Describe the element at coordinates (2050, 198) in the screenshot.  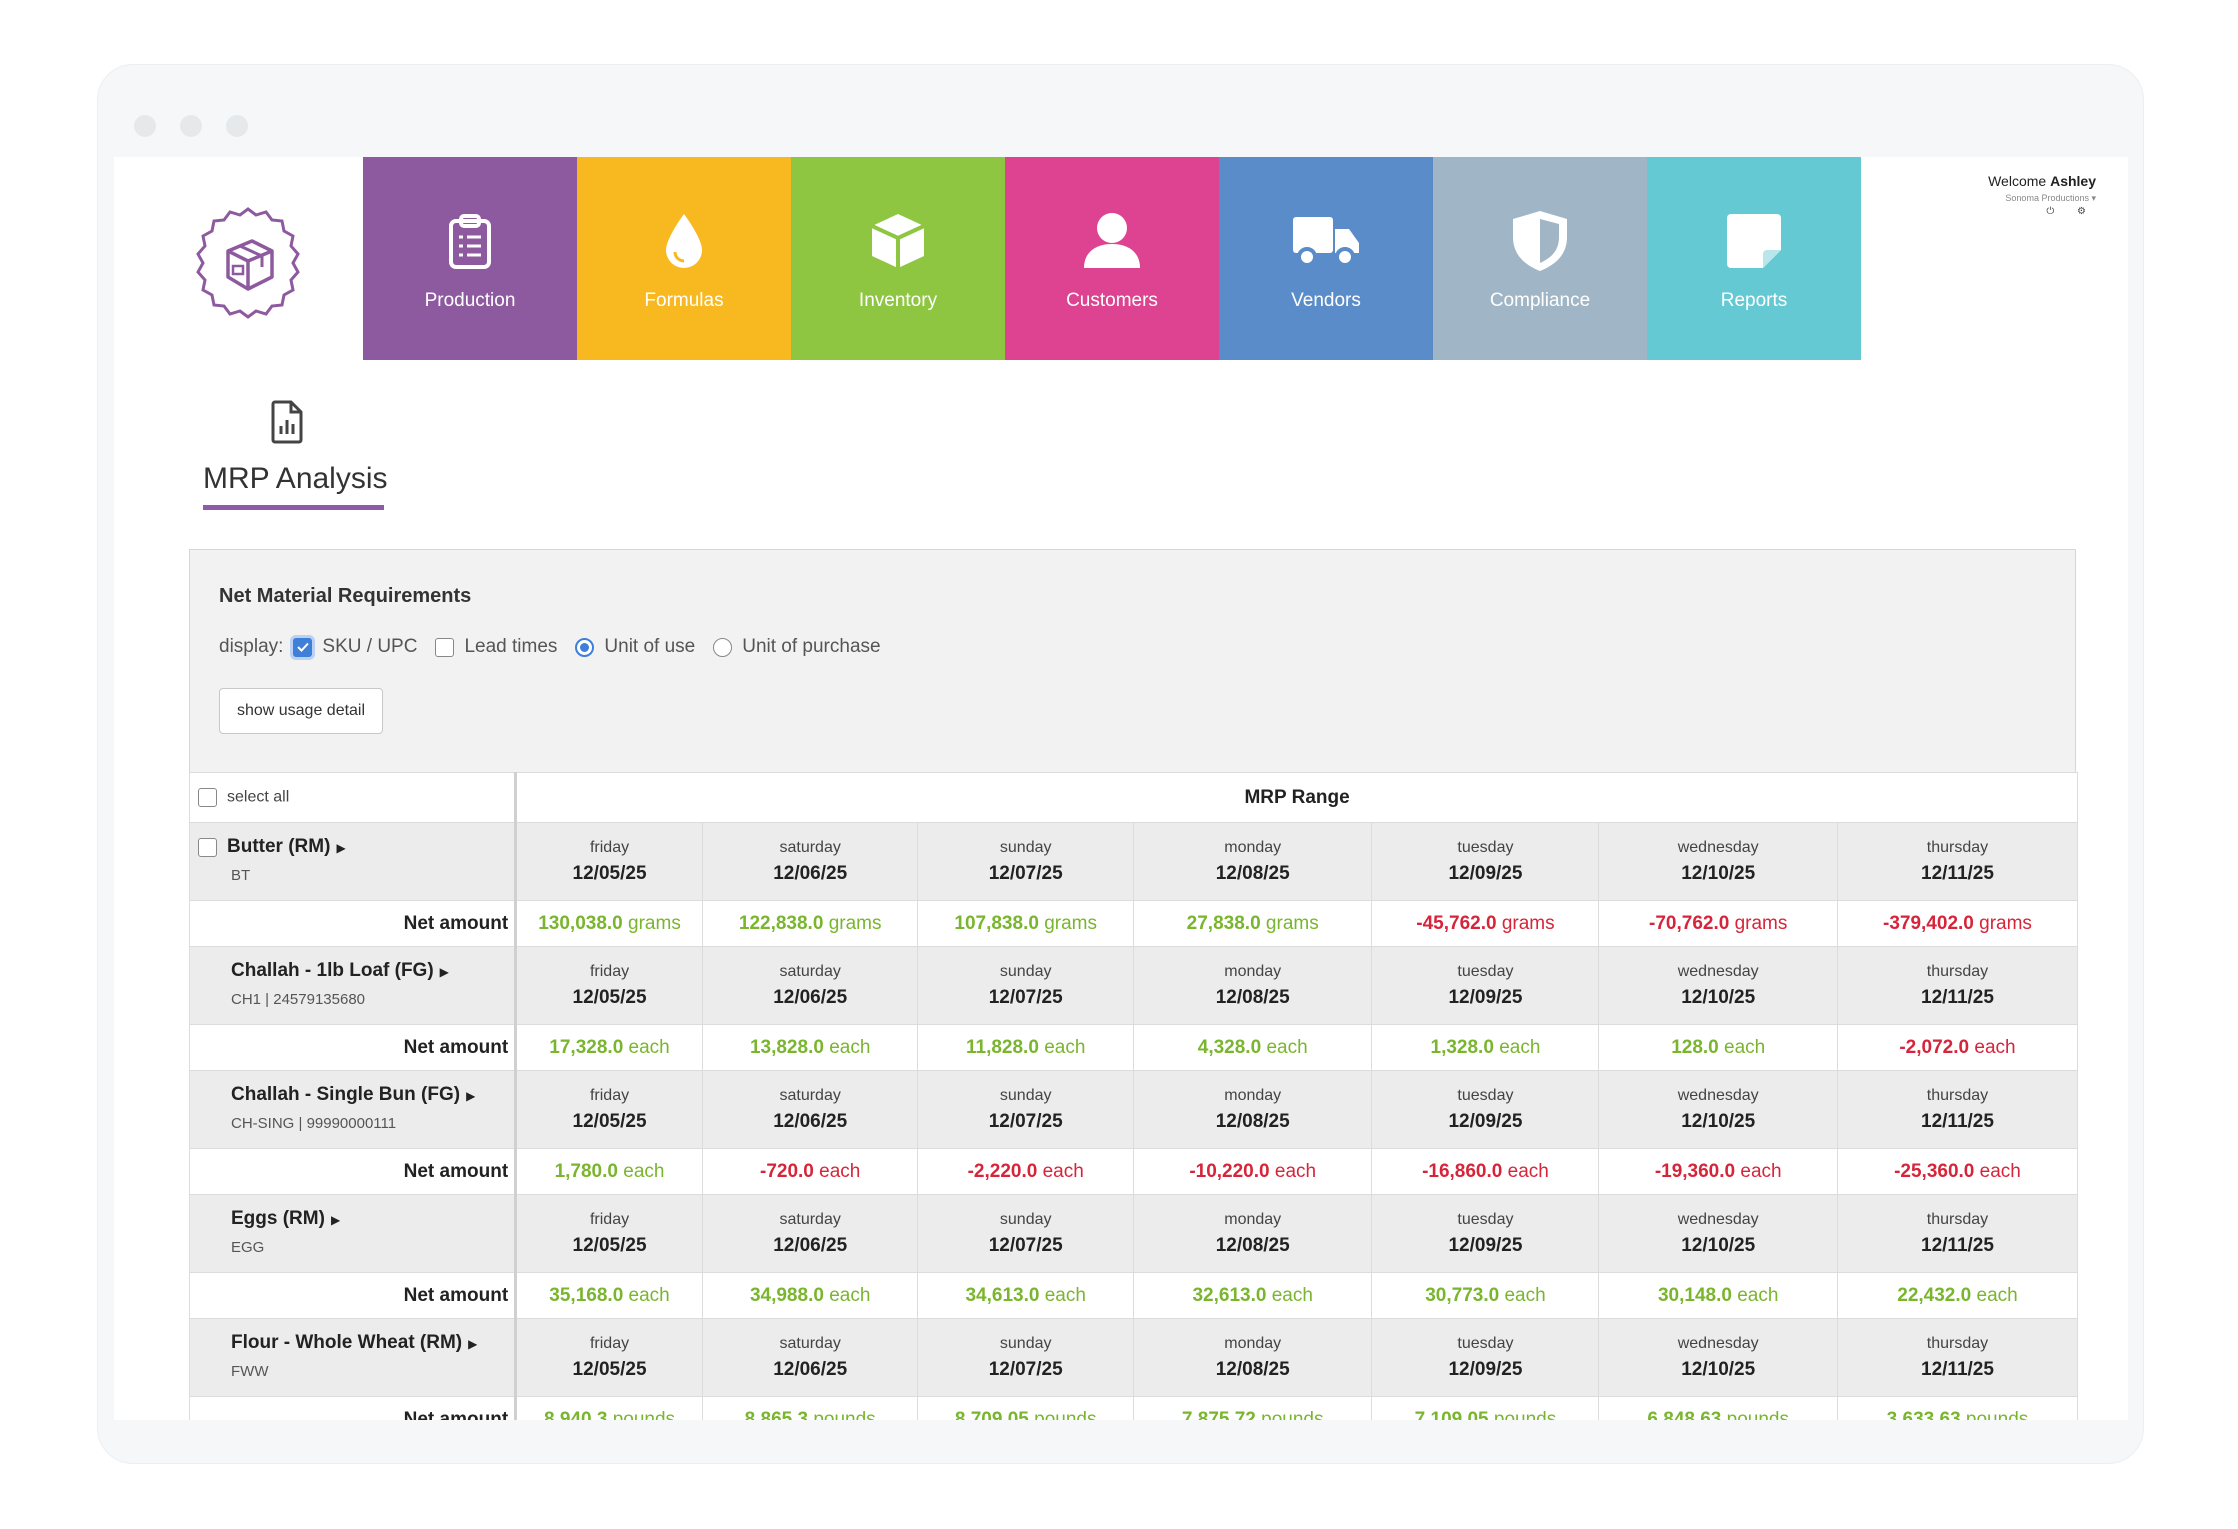
I see `company-selector: Sonoma Productions ▾` at that location.